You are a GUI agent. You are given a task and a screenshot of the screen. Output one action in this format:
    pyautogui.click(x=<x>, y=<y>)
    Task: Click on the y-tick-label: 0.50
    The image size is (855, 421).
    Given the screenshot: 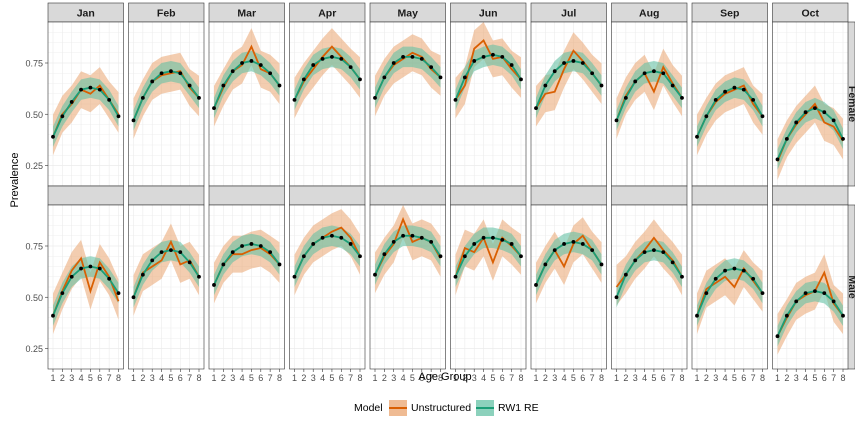 What is the action you would take?
    pyautogui.click(x=34, y=298)
    